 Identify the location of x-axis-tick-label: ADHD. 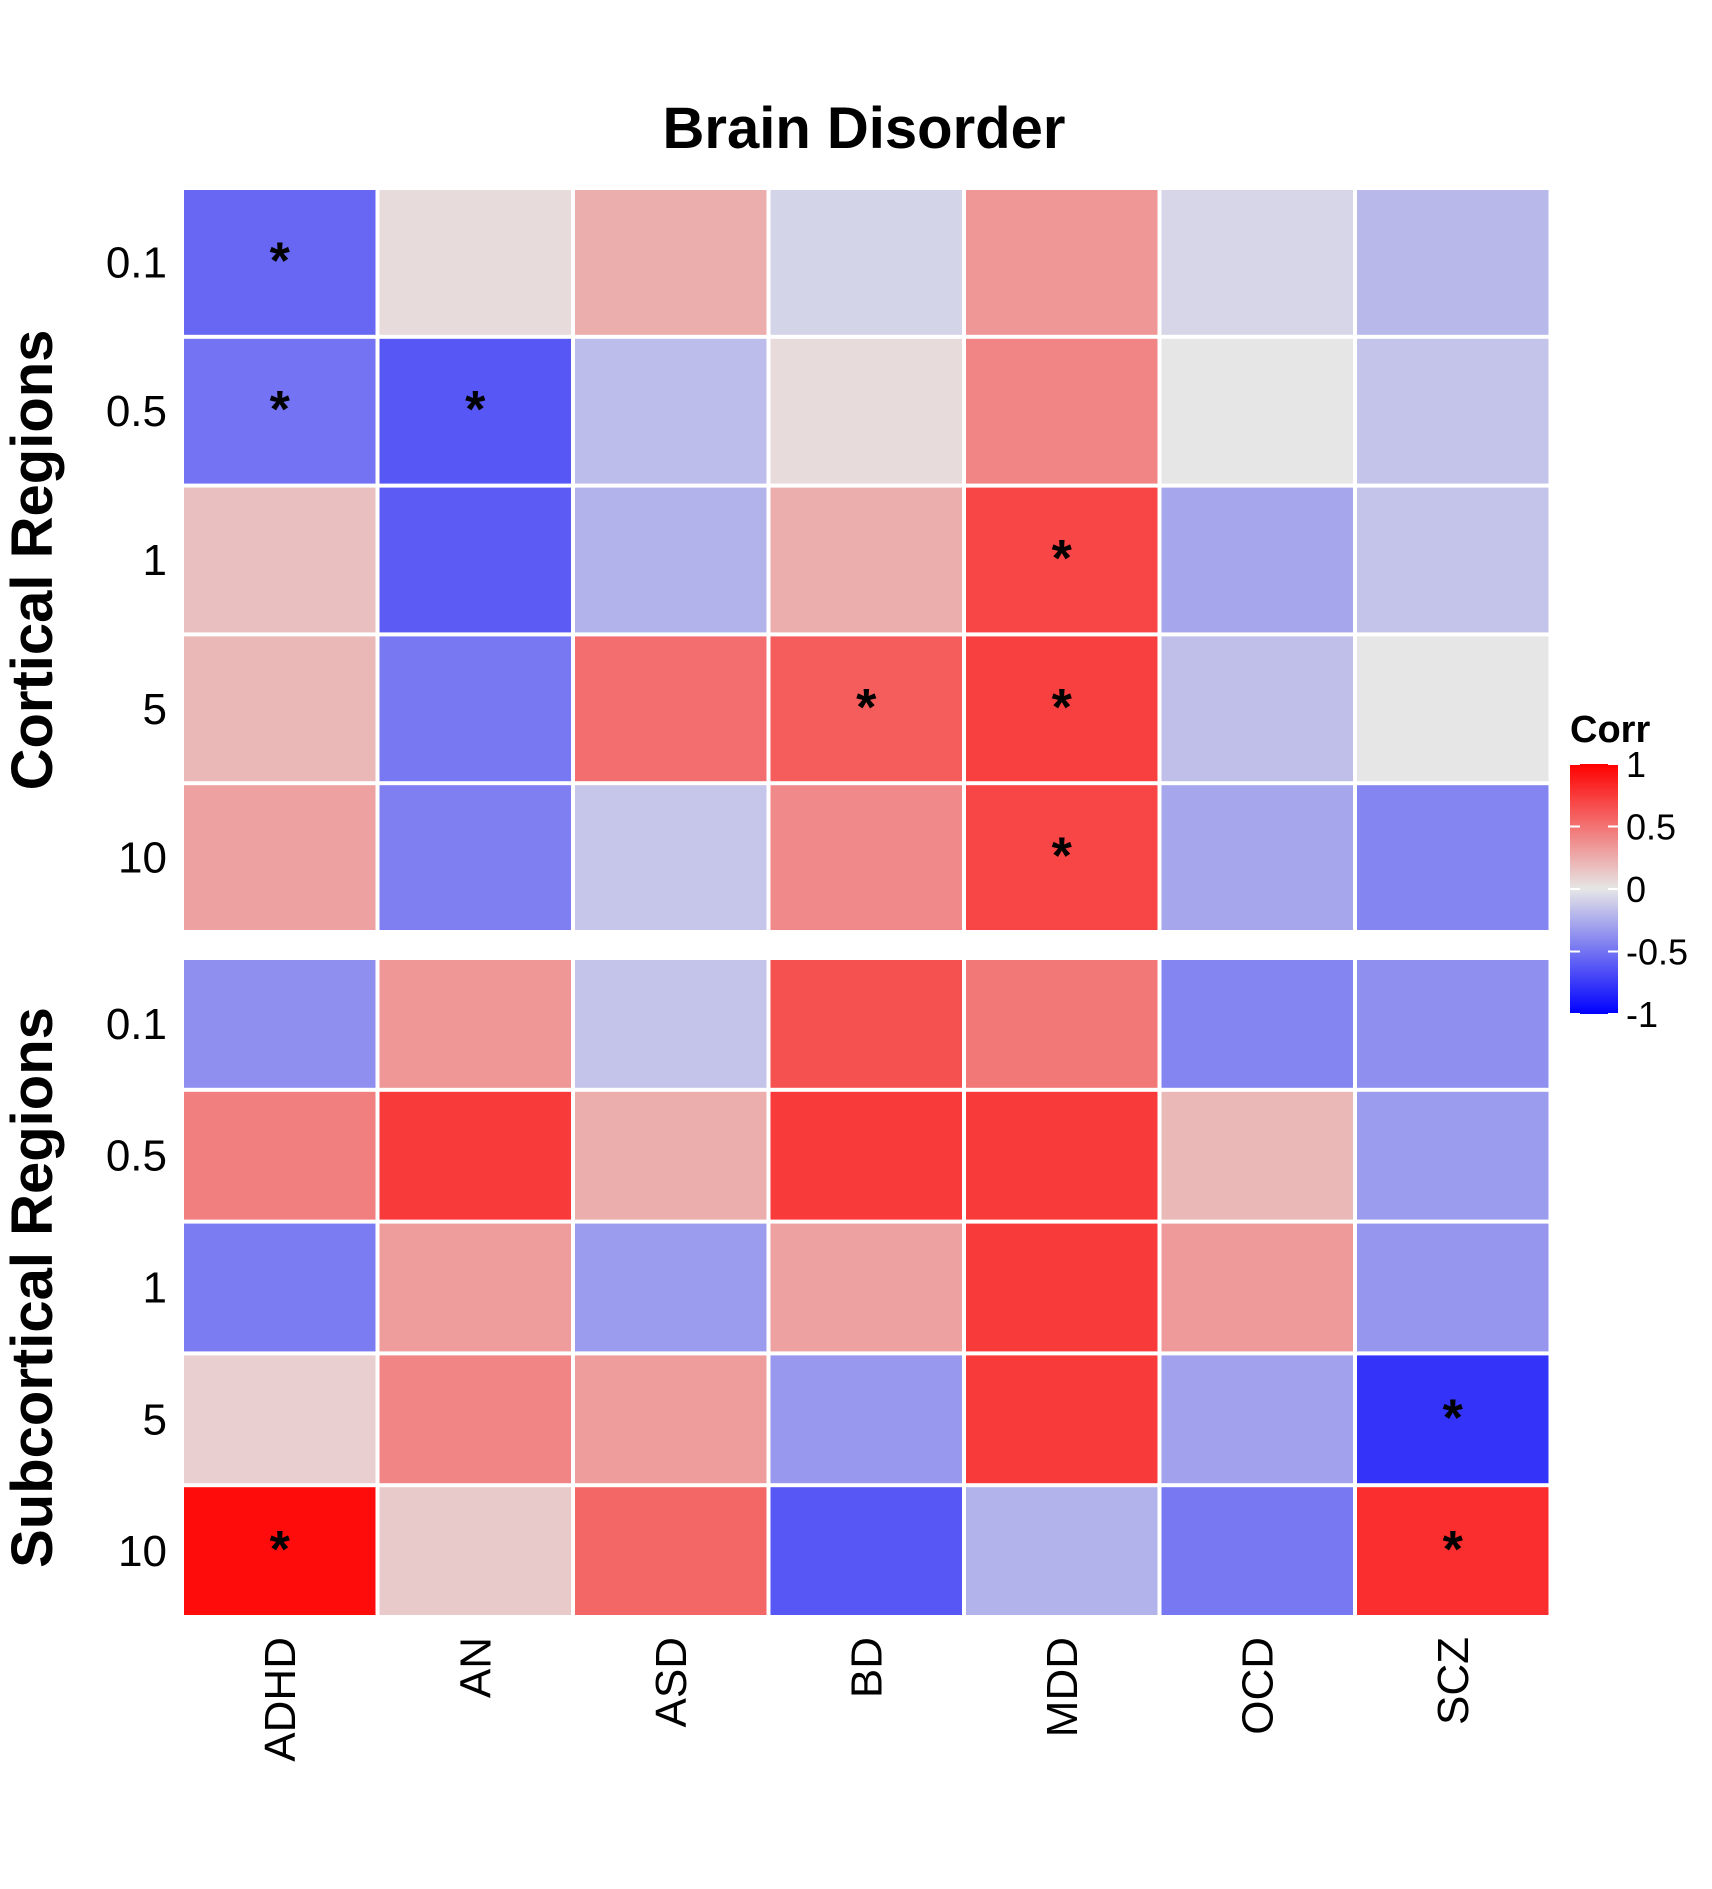
(280, 1699).